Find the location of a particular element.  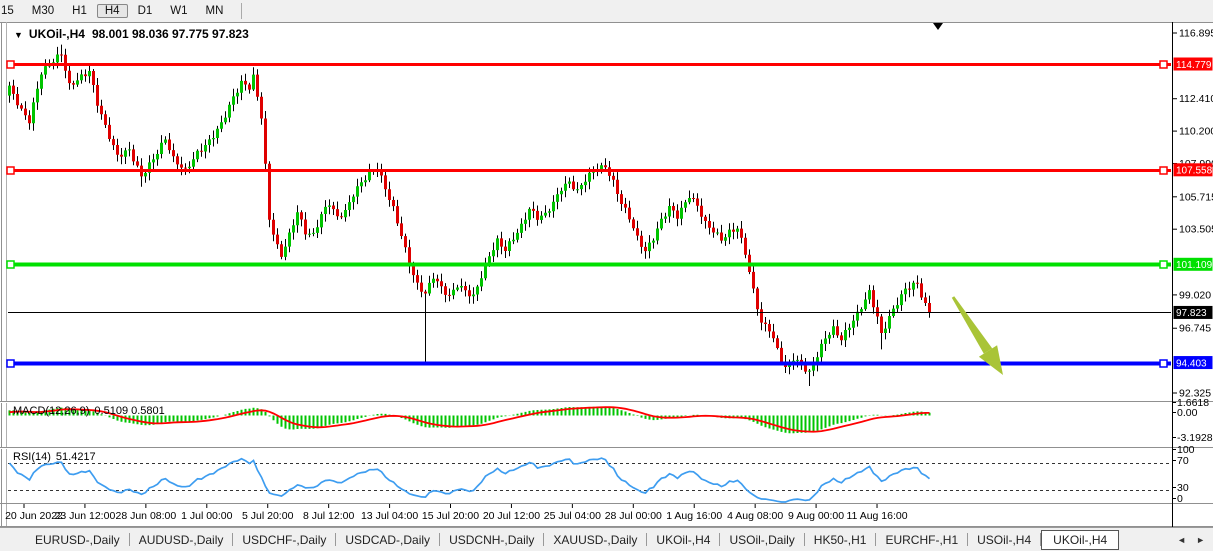

timeframe-button-h4: H4 is located at coordinates (112, 11).